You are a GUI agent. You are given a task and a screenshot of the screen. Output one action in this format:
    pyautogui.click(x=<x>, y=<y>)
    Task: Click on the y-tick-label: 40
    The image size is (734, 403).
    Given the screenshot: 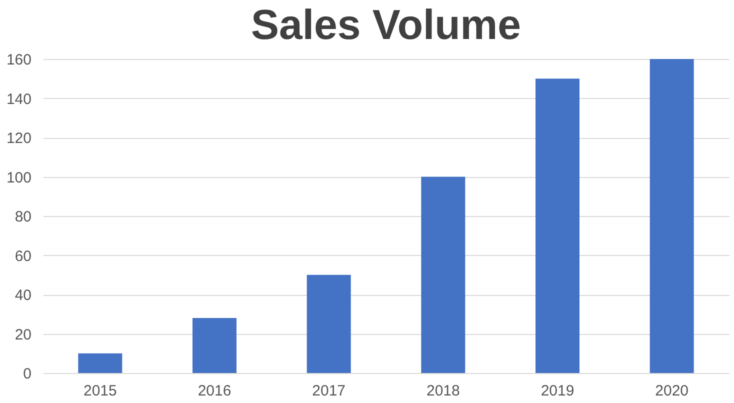 What is the action you would take?
    pyautogui.click(x=23, y=295)
    